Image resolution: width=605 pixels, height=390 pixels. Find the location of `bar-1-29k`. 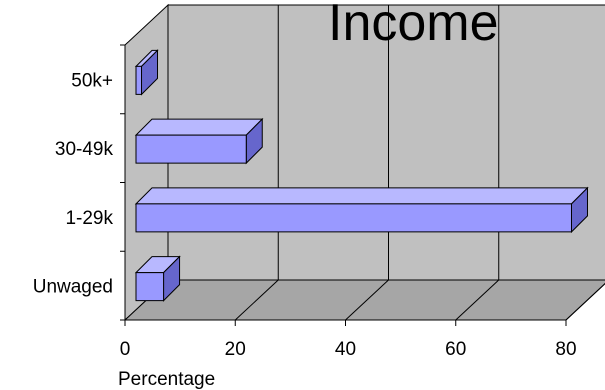

bar-1-29k is located at coordinates (361, 210).